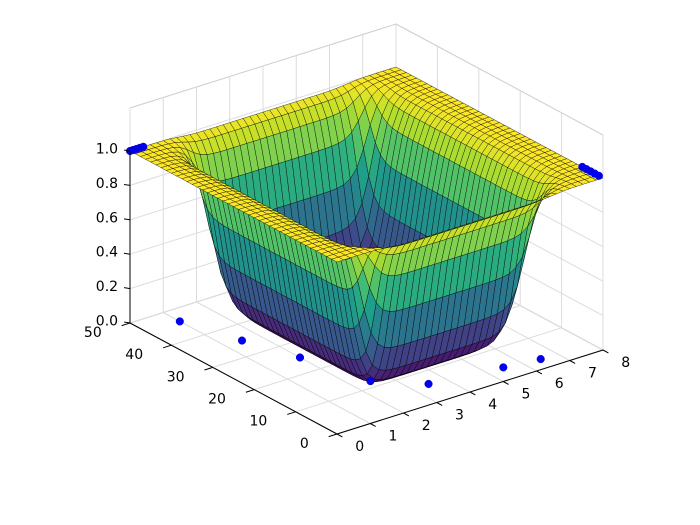 The height and width of the screenshot is (525, 700). I want to click on x-tick-label: 1, so click(393, 437).